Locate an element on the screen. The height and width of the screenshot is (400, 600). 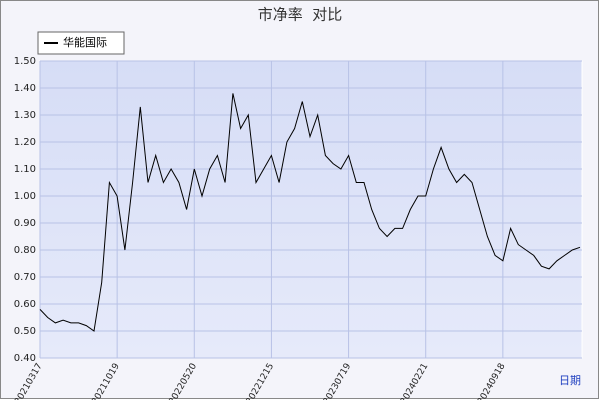
y-tick-label: 0.50 is located at coordinates (25, 331).